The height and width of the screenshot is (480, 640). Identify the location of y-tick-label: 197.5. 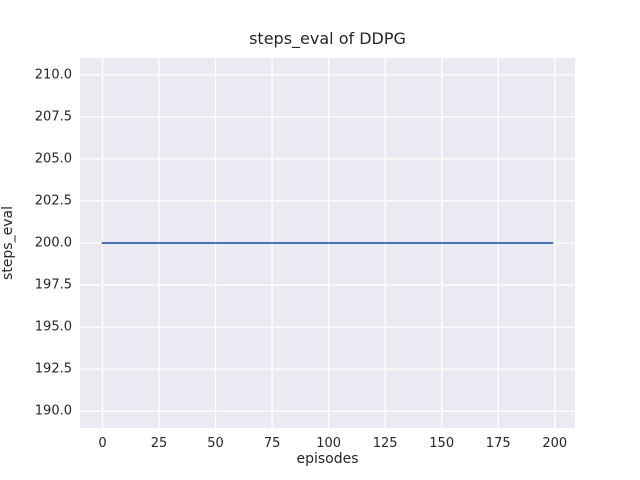
(53, 285).